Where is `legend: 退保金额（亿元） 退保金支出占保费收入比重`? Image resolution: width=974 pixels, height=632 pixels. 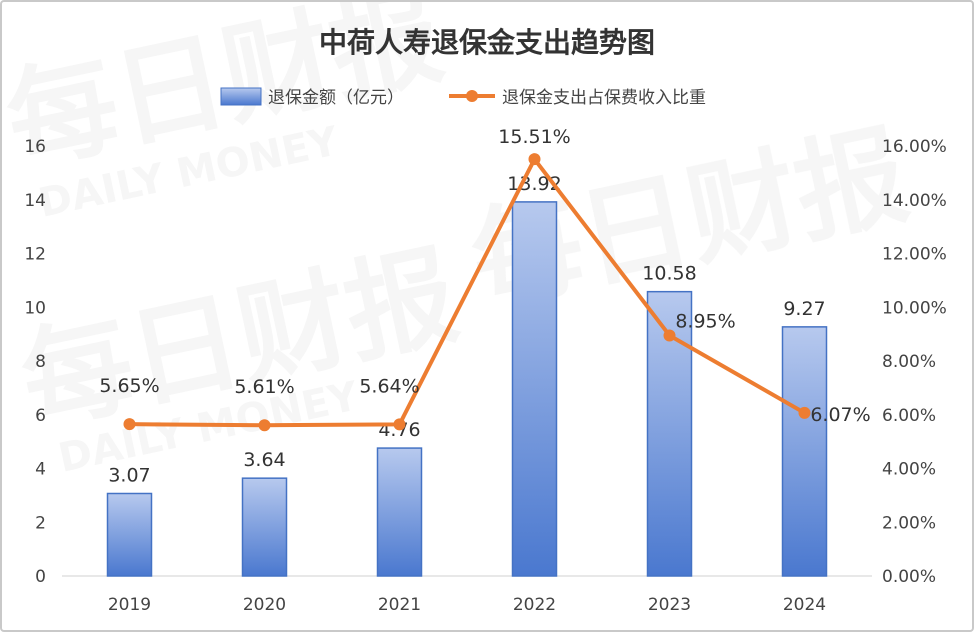 legend: 退保金额（亿元） 退保金支出占保费收入比重 is located at coordinates (463, 97).